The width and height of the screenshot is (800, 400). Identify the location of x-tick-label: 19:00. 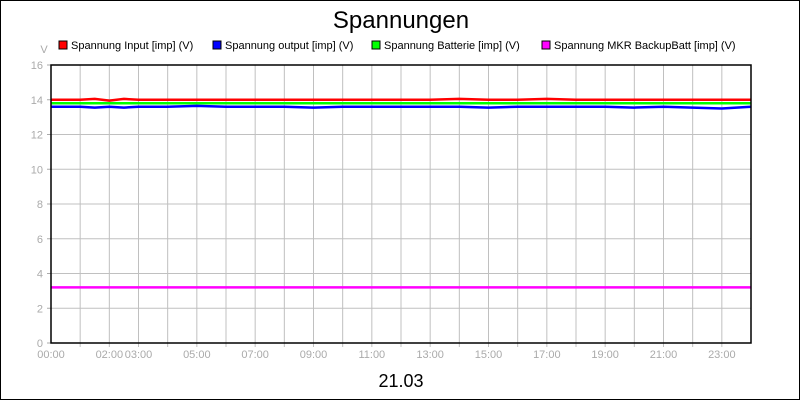
(605, 355).